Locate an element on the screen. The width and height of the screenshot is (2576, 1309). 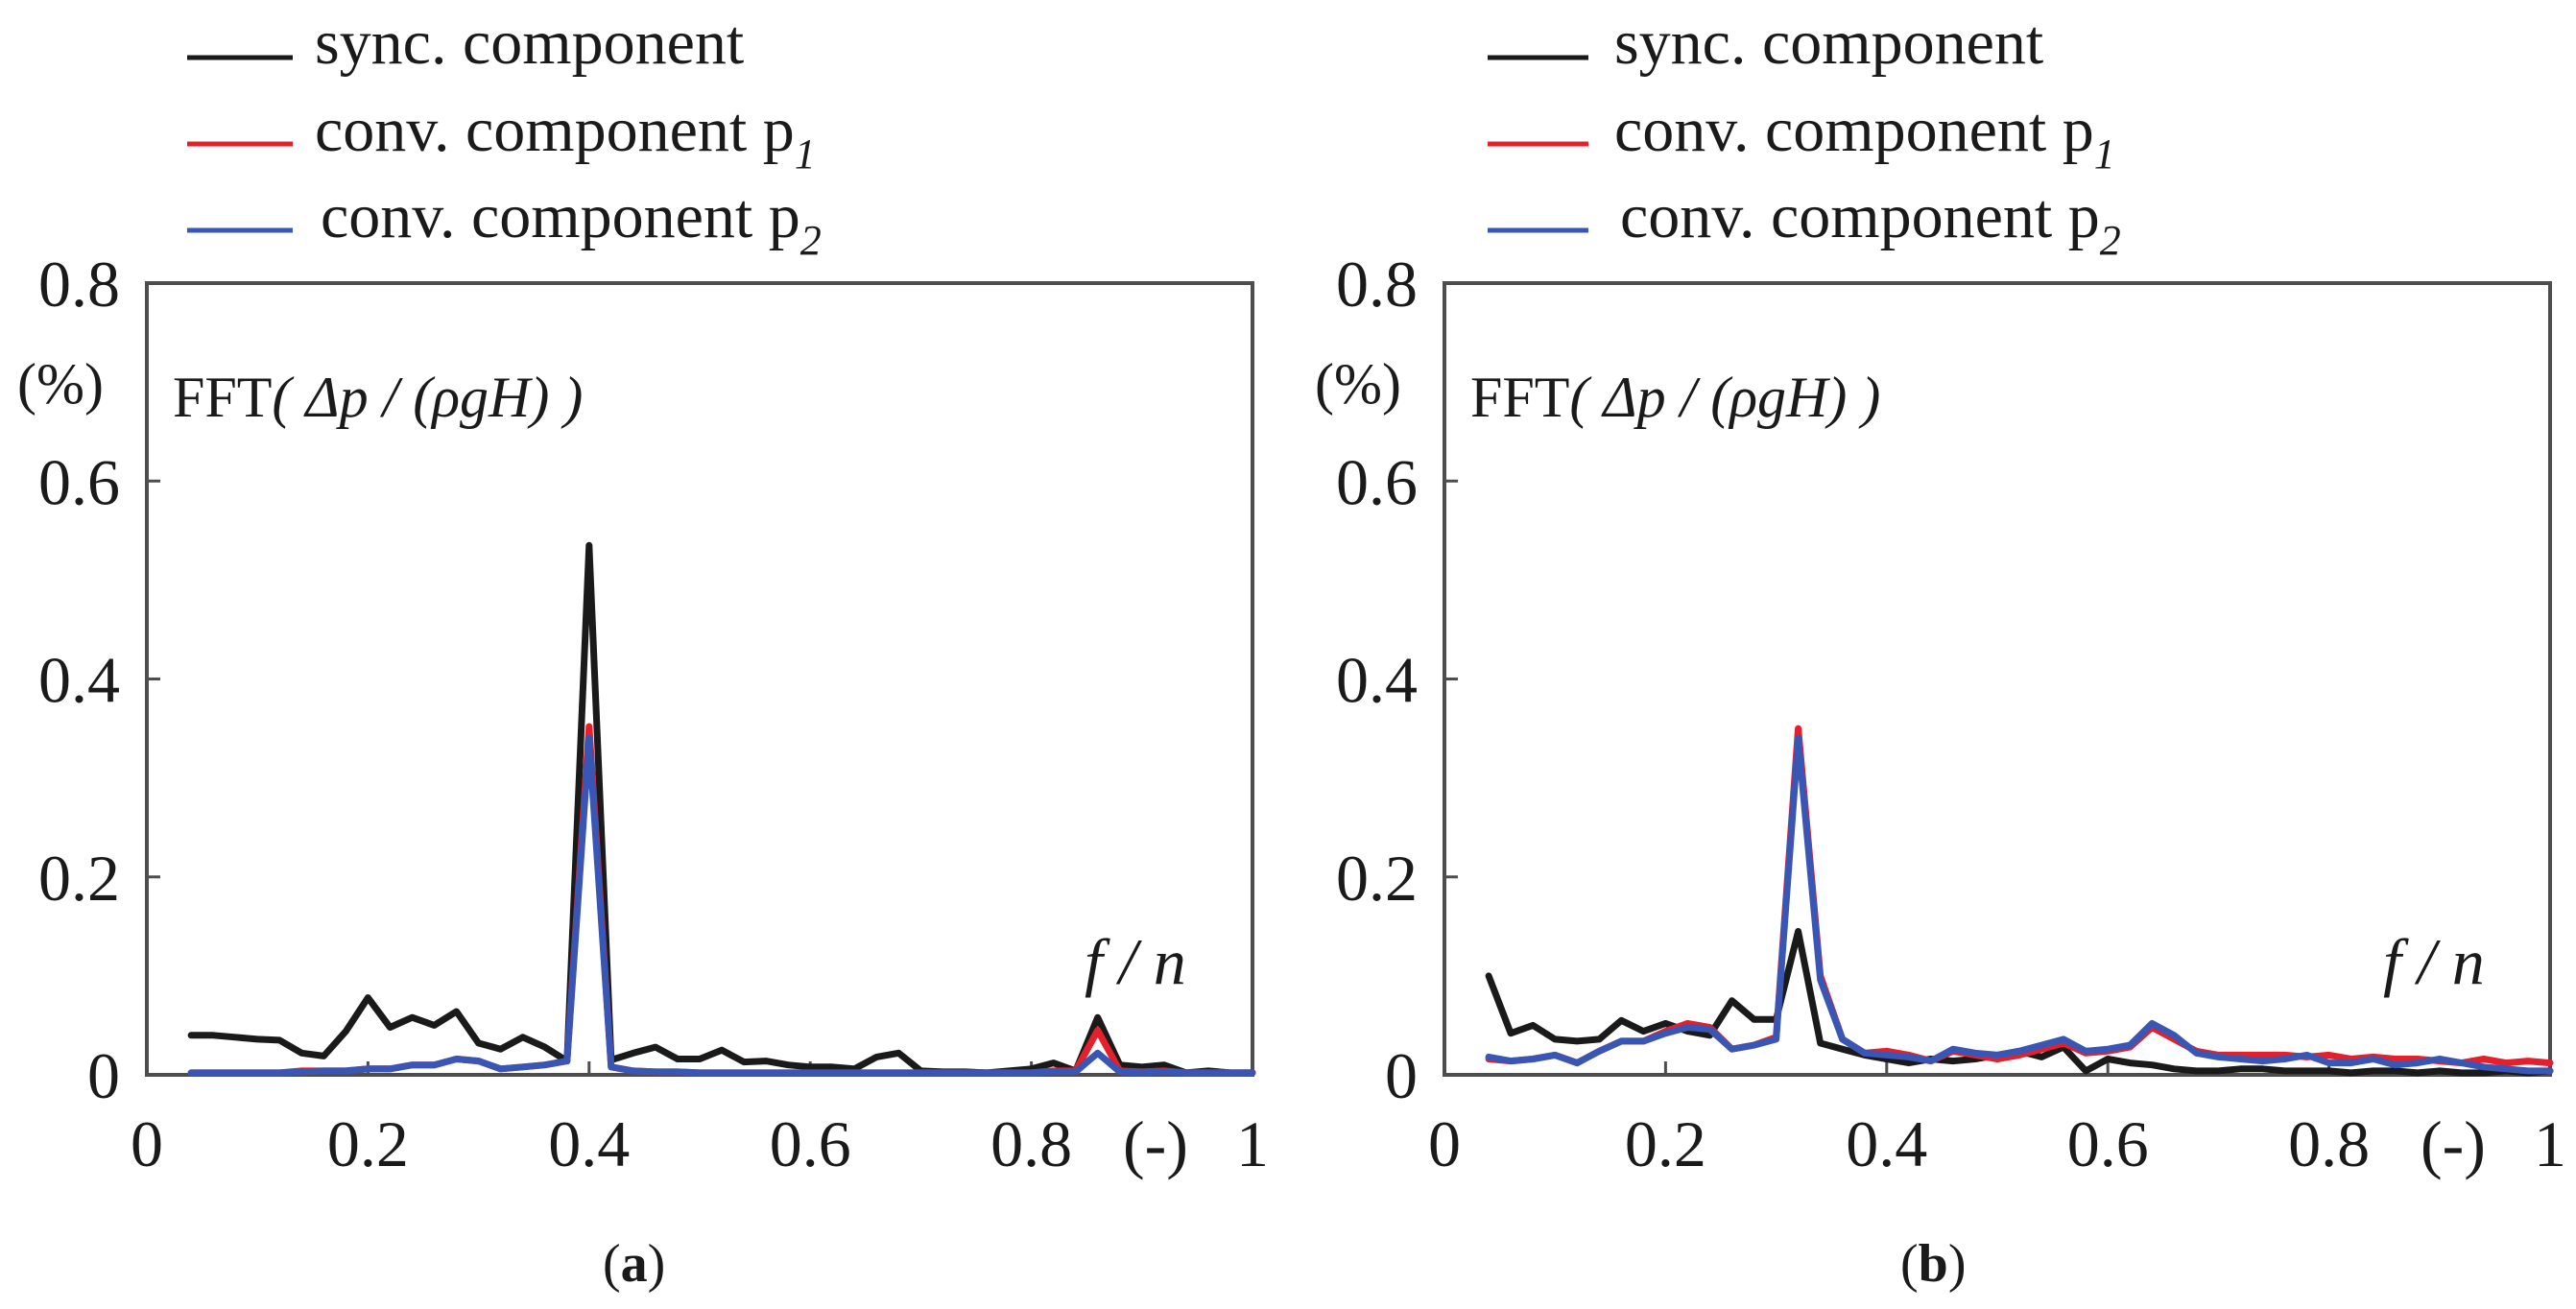
annotation-b-prefix: FFT is located at coordinates (1519, 398).